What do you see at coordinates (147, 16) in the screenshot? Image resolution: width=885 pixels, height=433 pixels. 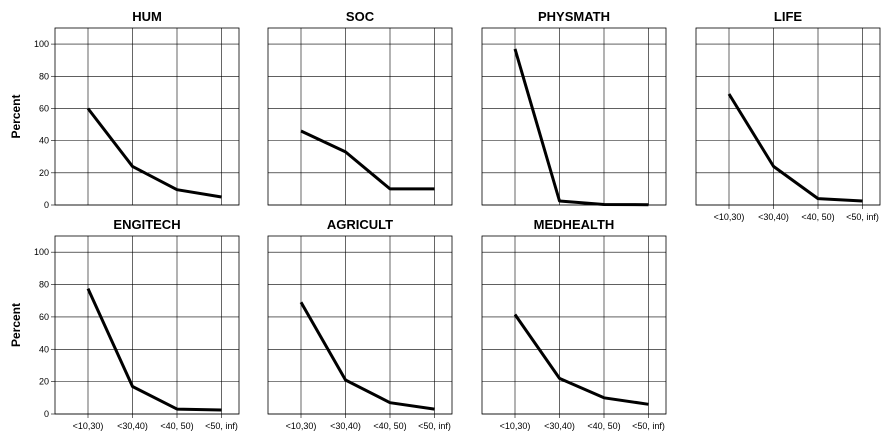 I see `panel-title: HUM` at bounding box center [147, 16].